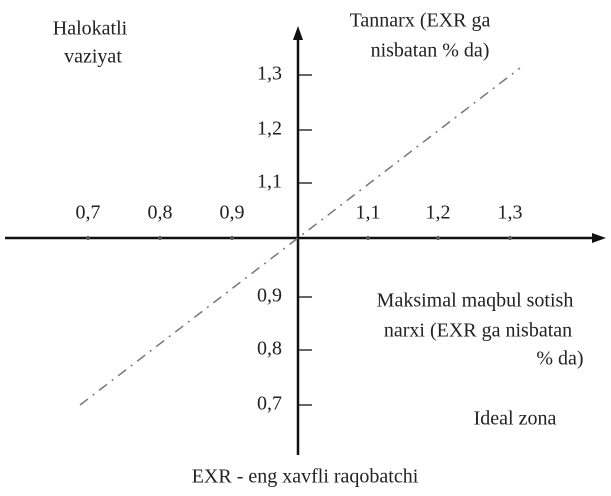  What do you see at coordinates (160, 213) in the screenshot?
I see `x-tick-label: 0,8` at bounding box center [160, 213].